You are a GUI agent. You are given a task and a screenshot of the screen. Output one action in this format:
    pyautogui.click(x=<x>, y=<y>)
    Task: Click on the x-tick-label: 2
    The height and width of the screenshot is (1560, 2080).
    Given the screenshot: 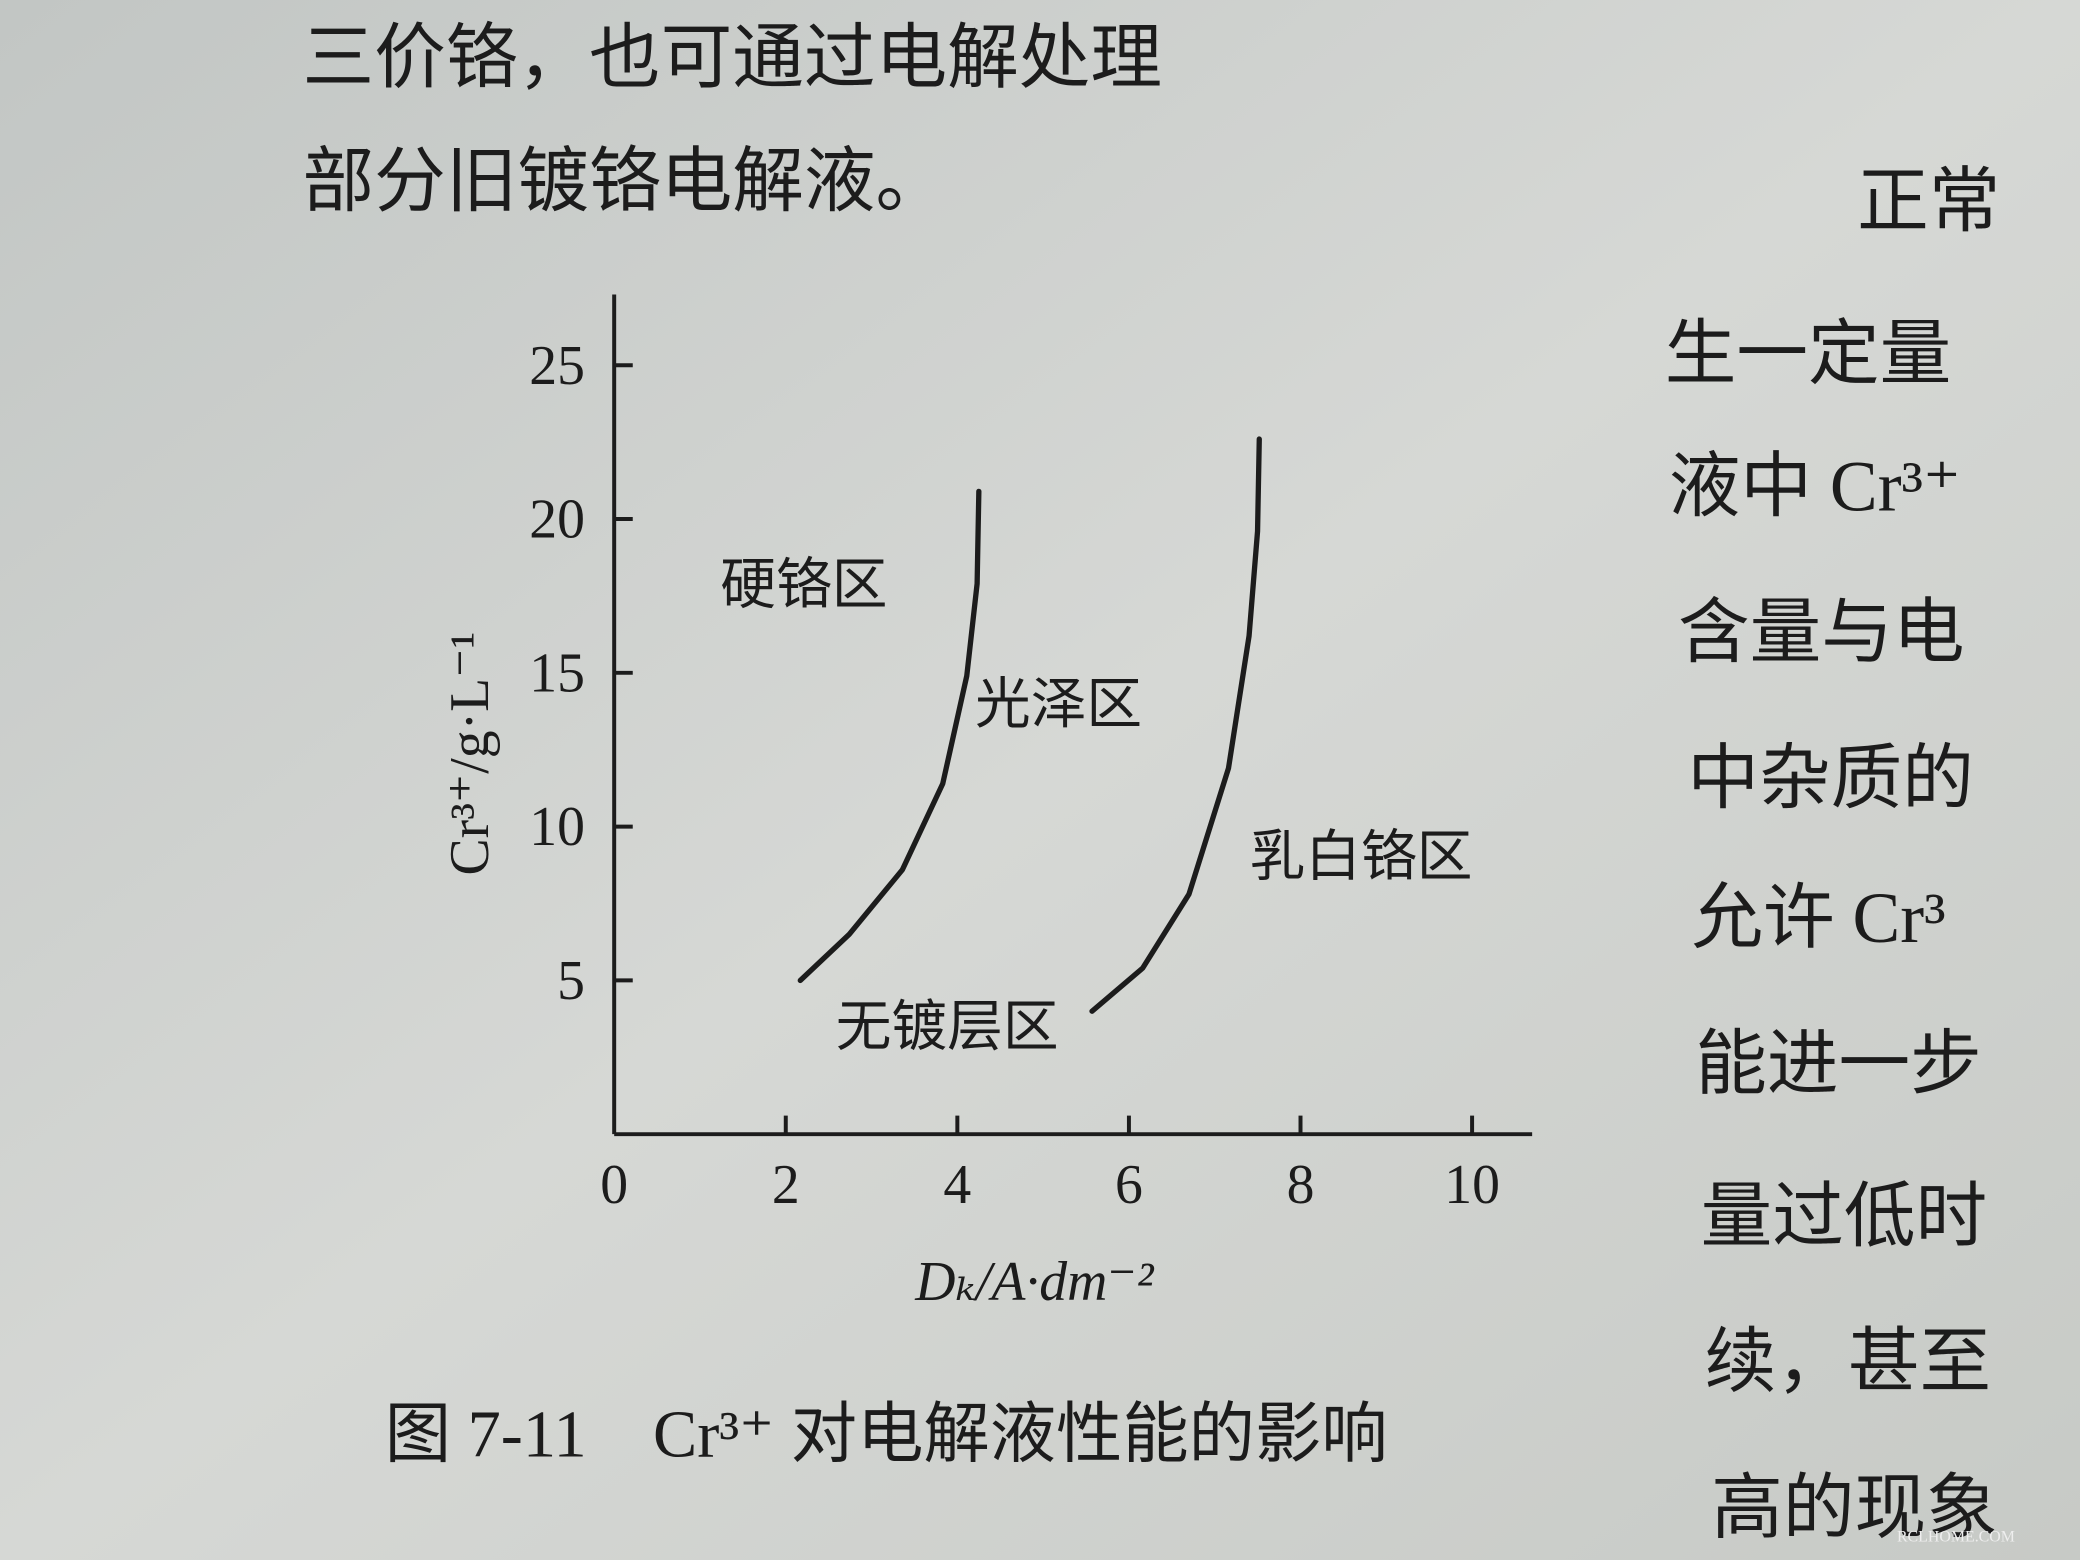 What is the action you would take?
    pyautogui.click(x=786, y=1185)
    